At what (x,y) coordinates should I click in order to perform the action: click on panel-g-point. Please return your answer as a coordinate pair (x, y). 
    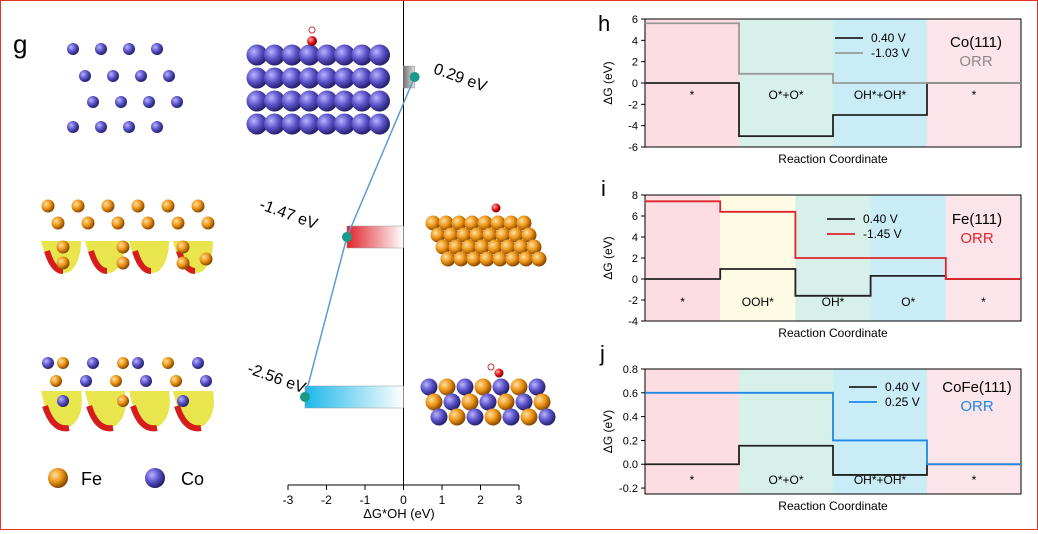
    Looking at the image, I should click on (346, 237).